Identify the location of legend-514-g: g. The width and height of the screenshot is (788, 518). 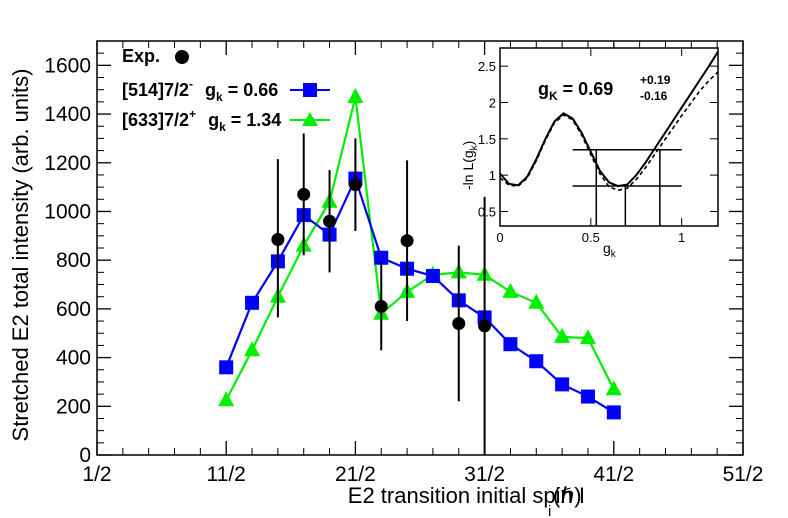
(210, 90).